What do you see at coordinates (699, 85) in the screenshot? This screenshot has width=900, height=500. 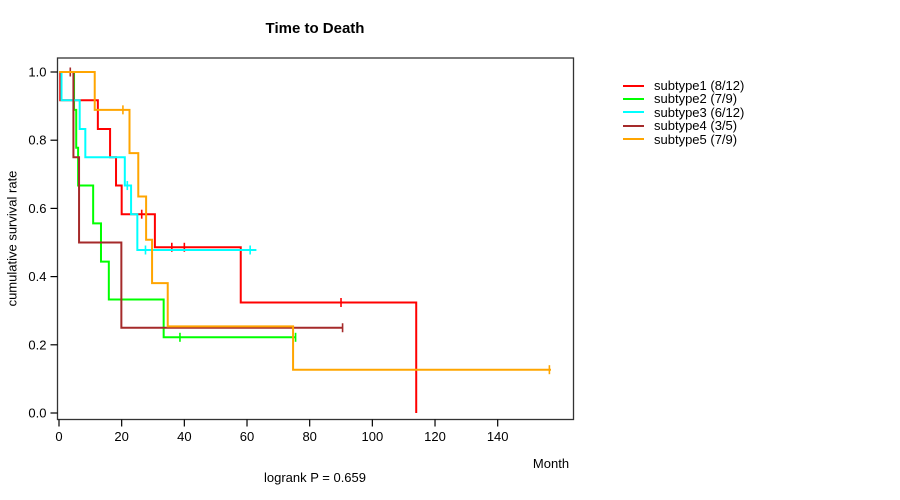 I see `legend-label: subtype1 (8/12)` at bounding box center [699, 85].